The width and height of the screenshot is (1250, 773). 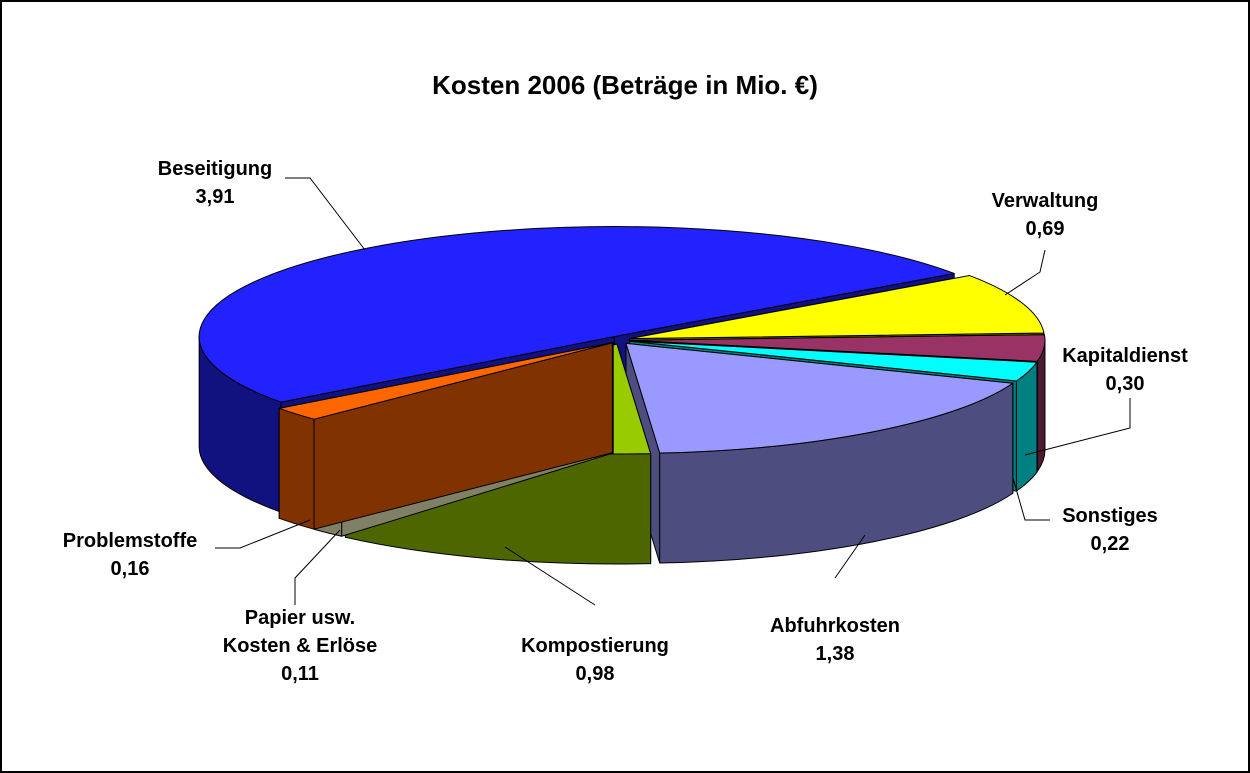 What do you see at coordinates (1110, 544) in the screenshot?
I see `slice-value: 0,22` at bounding box center [1110, 544].